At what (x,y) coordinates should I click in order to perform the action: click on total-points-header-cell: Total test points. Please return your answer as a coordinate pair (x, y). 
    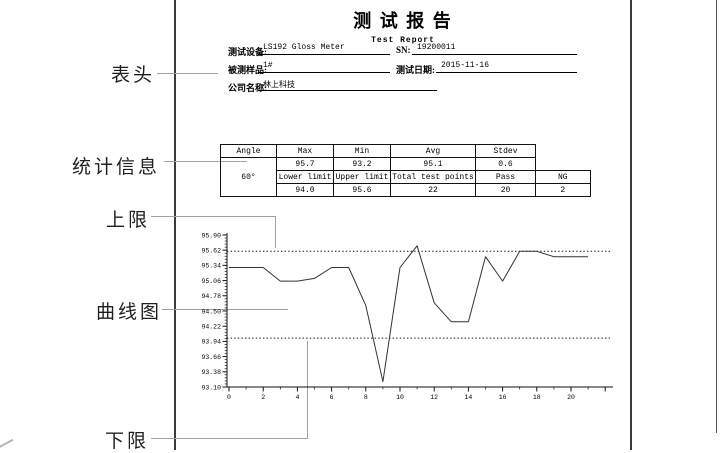
    Looking at the image, I should click on (433, 177).